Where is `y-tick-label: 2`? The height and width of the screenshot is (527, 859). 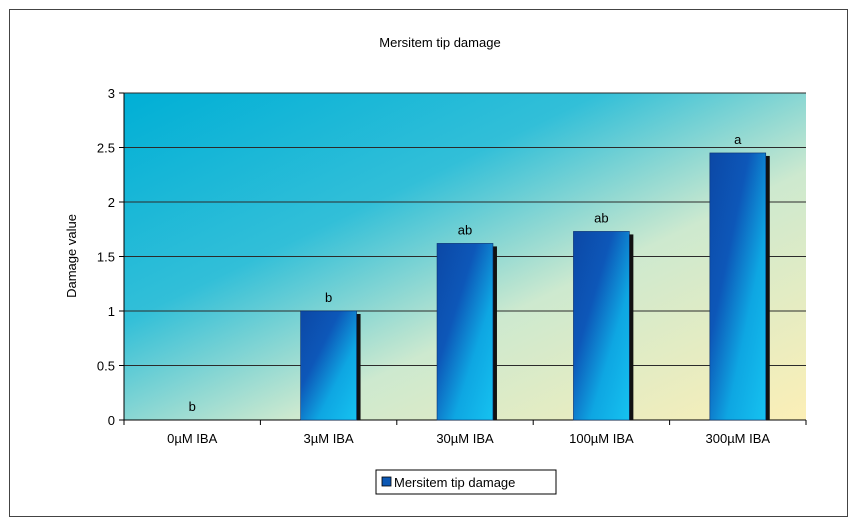 y-tick-label: 2 is located at coordinates (111, 202).